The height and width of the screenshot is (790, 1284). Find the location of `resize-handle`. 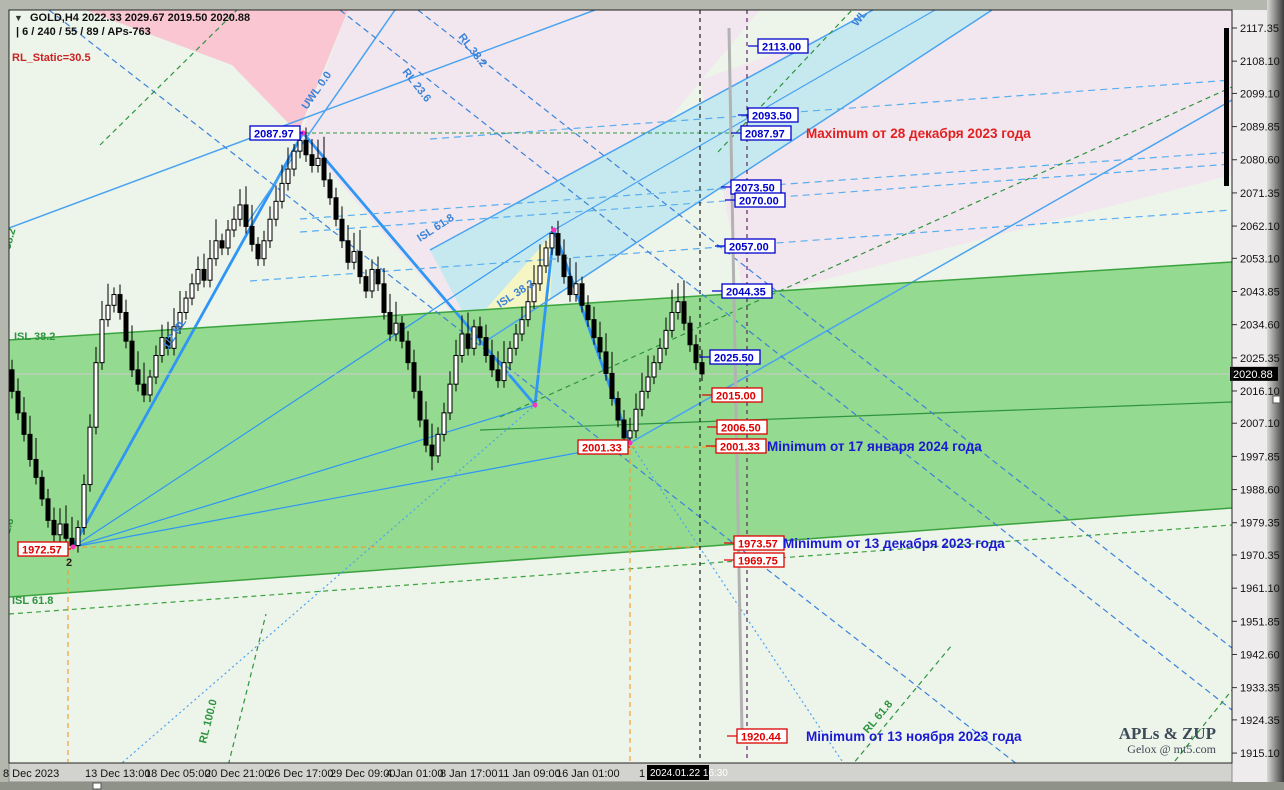

resize-handle is located at coordinates (1276, 399).